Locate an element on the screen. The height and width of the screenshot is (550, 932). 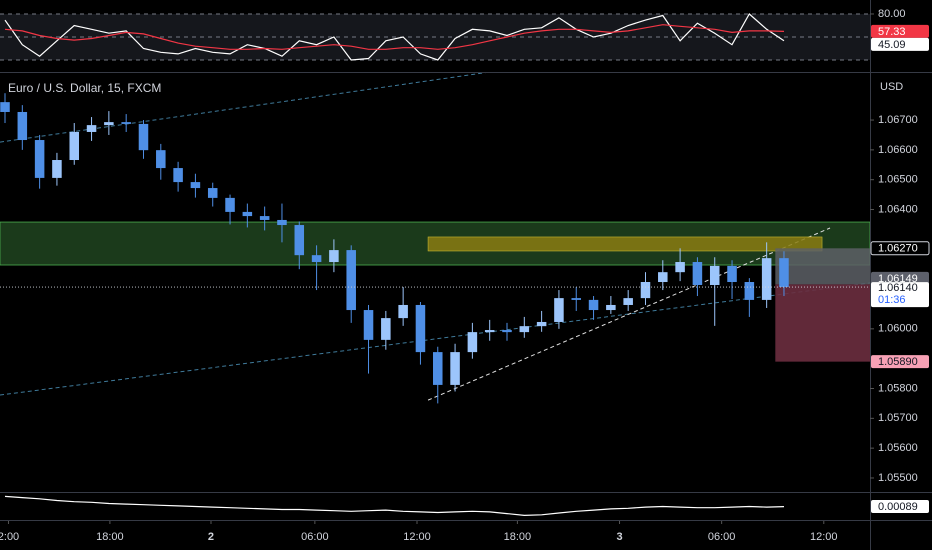
position-loss is located at coordinates (822, 323).